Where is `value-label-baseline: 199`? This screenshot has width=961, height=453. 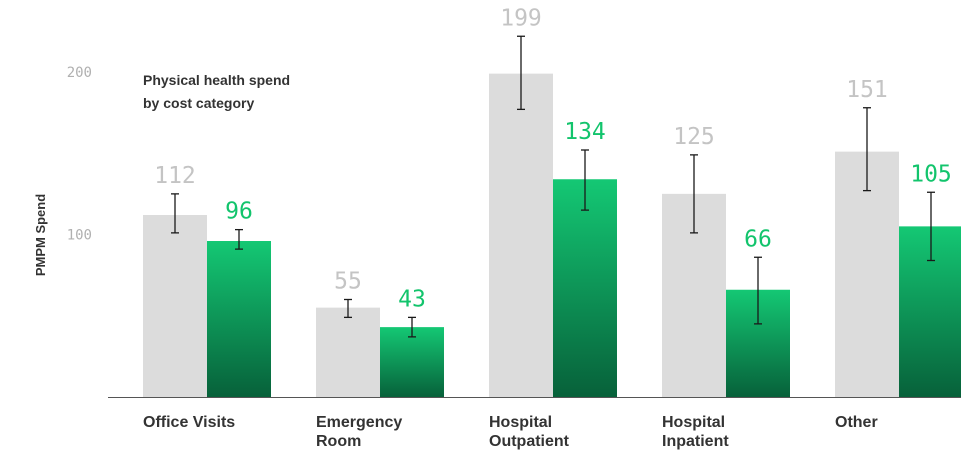 value-label-baseline: 199 is located at coordinates (521, 18).